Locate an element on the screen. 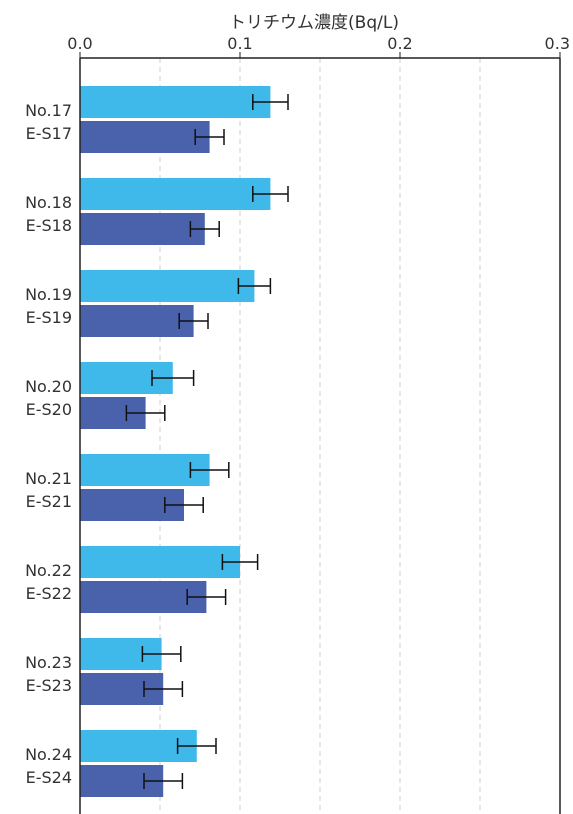 This screenshot has width=573, height=814. category-label: E-S23 is located at coordinates (49, 685).